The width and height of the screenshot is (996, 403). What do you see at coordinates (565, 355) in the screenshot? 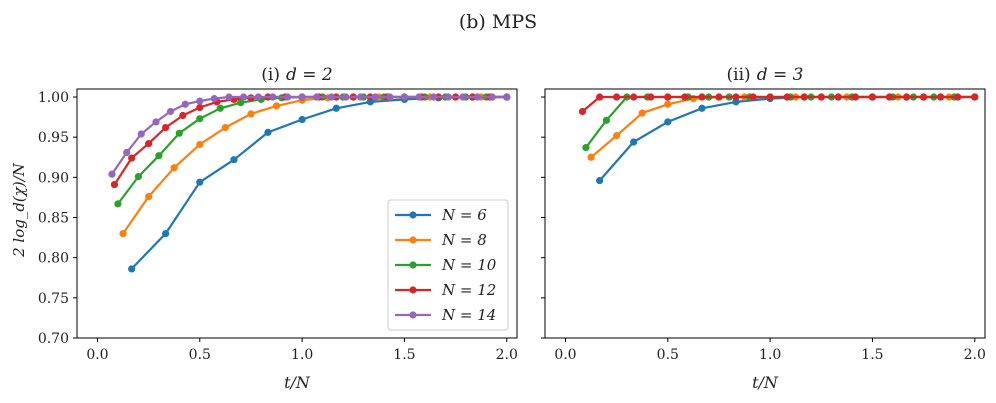
I see `panel-d3-xtick-label: 0.0` at bounding box center [565, 355].